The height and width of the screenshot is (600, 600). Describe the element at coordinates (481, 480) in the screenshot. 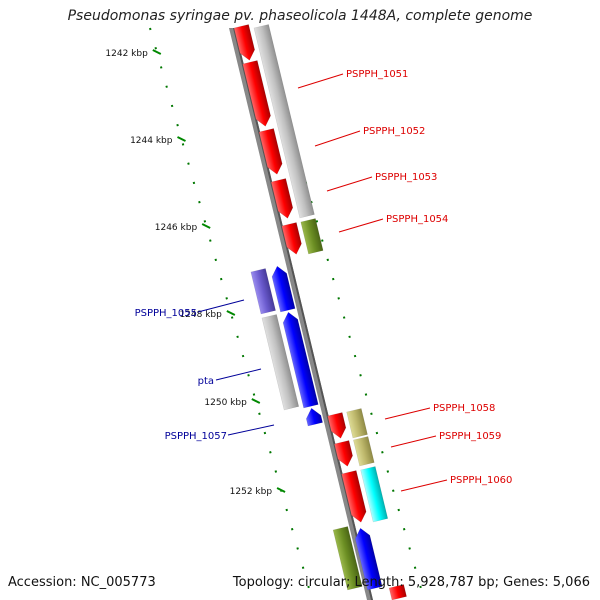

I see `gene-label-pspph-1060: PSPPH_1060` at that location.